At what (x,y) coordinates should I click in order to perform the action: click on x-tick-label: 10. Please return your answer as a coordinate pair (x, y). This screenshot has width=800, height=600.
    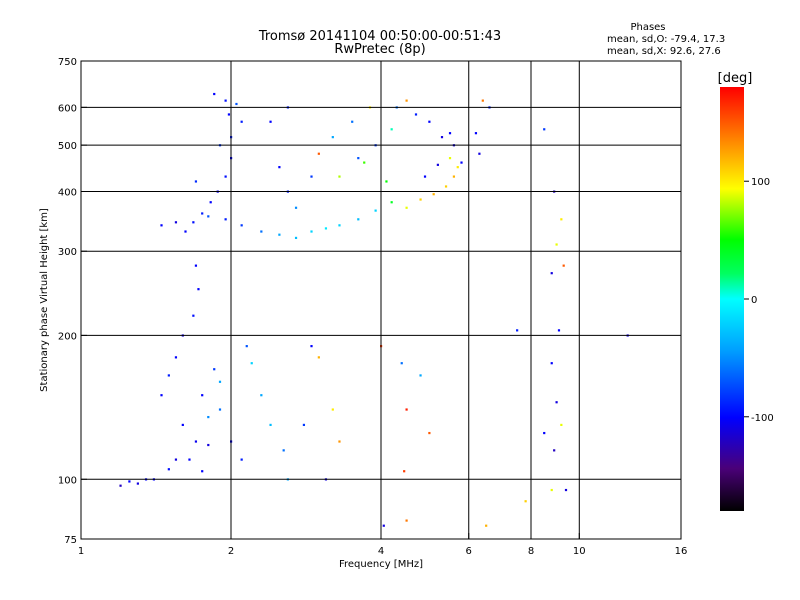
    Looking at the image, I should click on (579, 551).